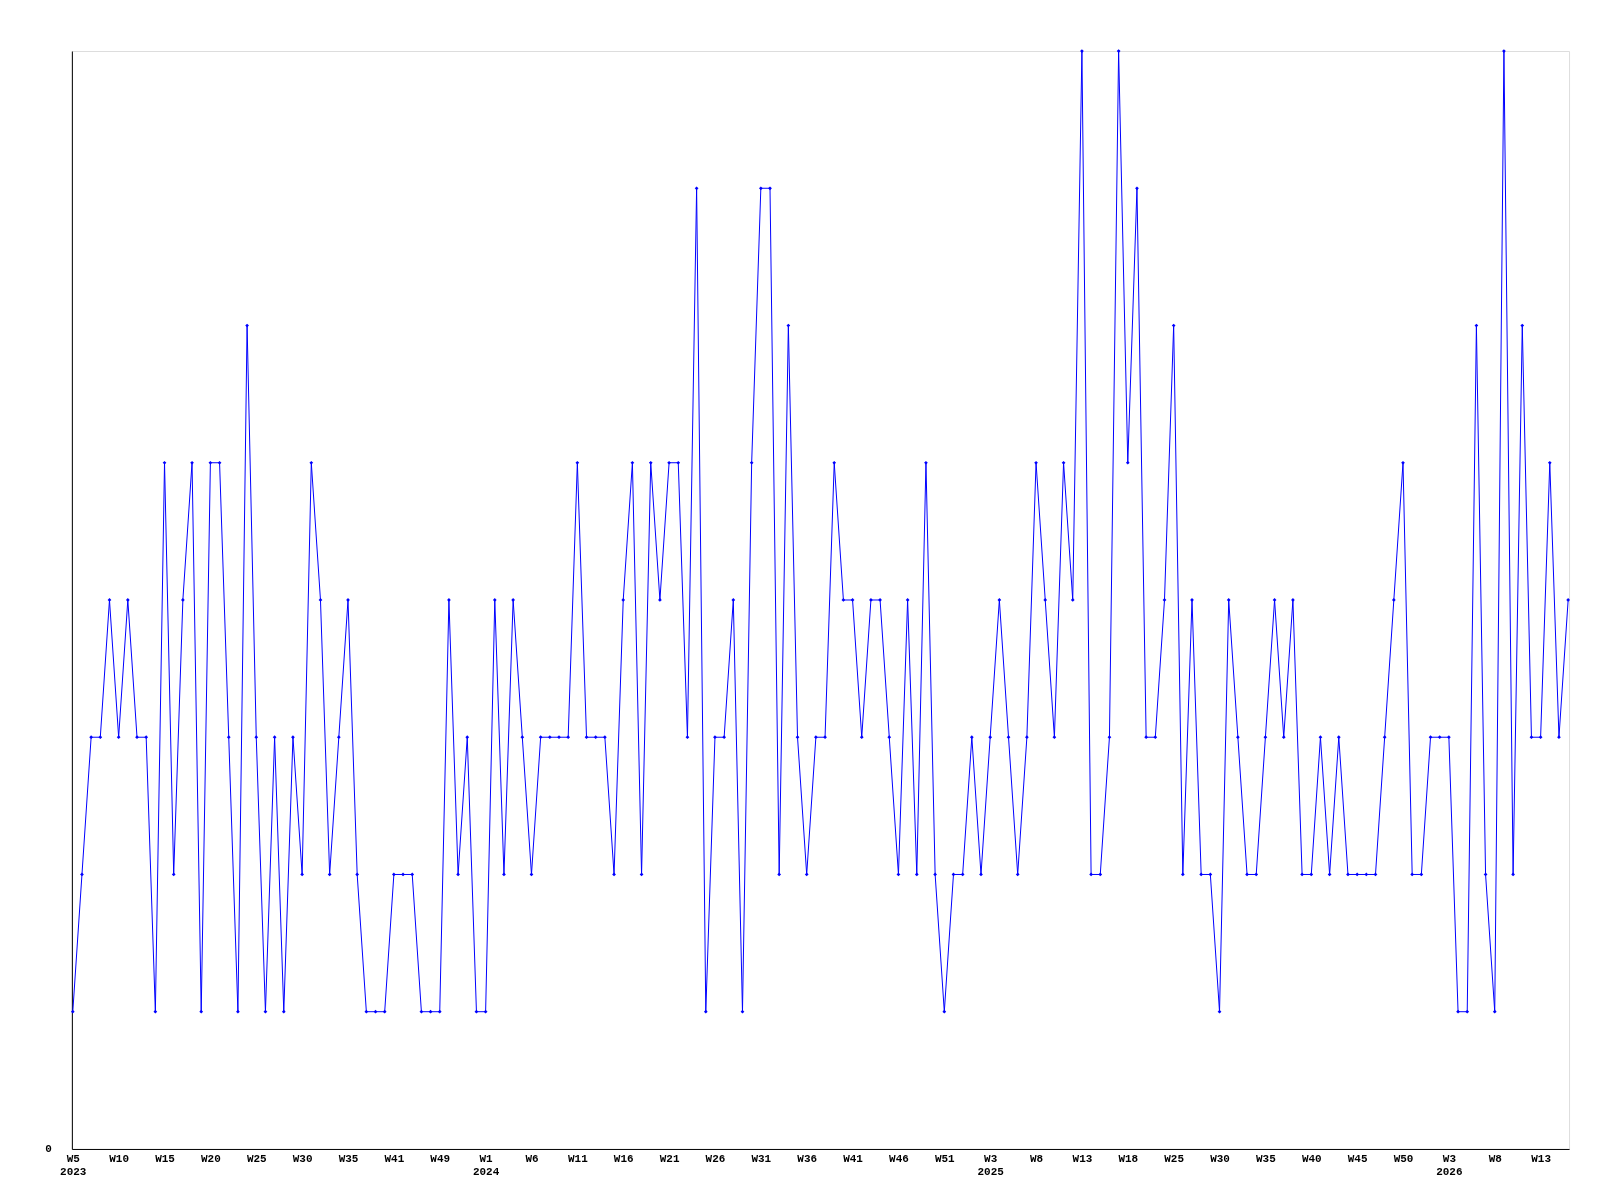 Image resolution: width=1600 pixels, height=1200 pixels. Describe the element at coordinates (807, 1159) in the screenshot. I see `x-tick-label: W36` at that location.